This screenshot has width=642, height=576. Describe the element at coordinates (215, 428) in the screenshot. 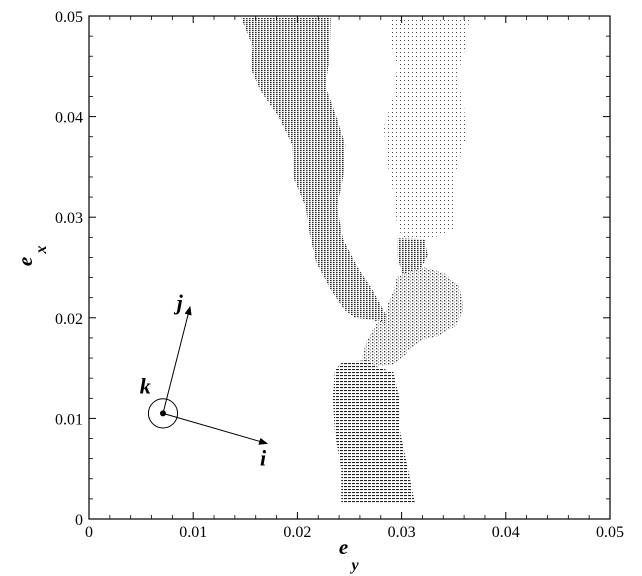

I see `i-vector-arrow` at that location.